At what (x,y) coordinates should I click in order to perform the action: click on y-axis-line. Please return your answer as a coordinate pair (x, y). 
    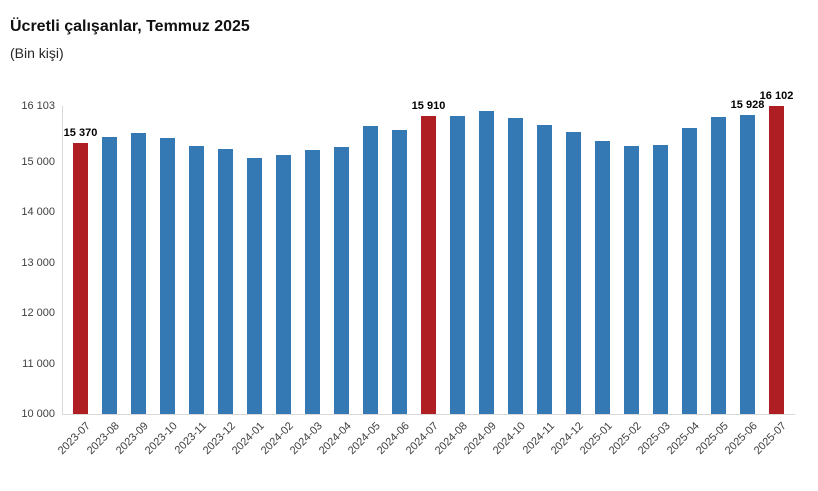
    Looking at the image, I should click on (62, 260).